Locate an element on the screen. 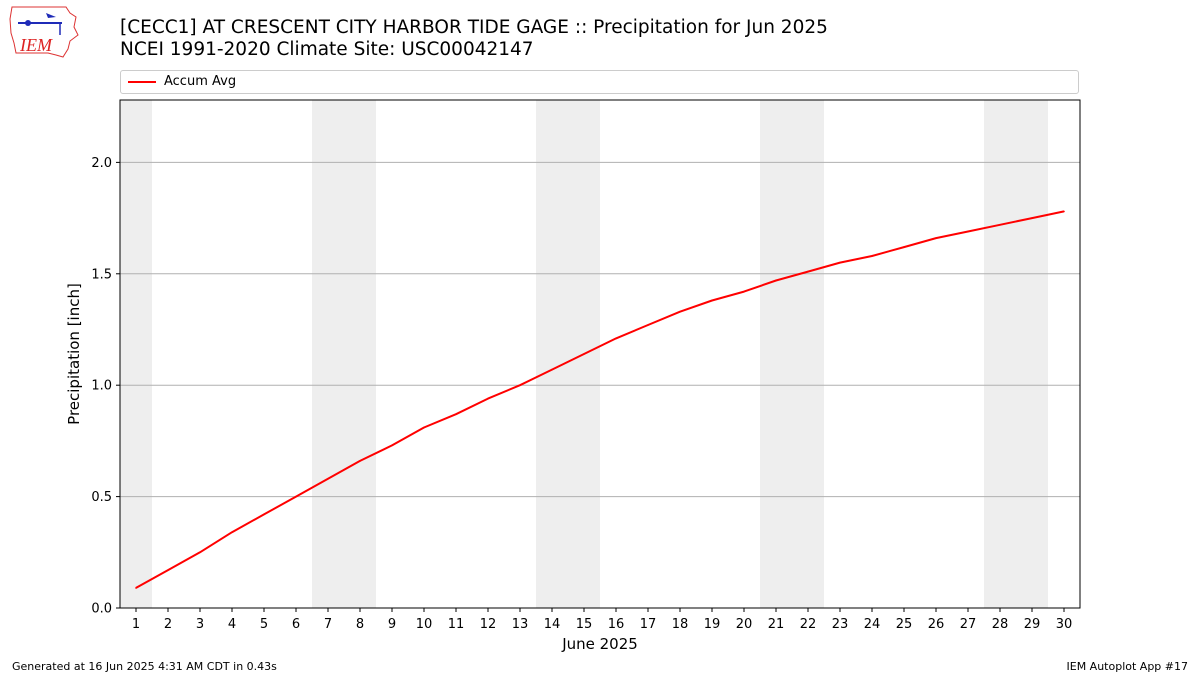 Image resolution: width=1200 pixels, height=675 pixels. x-tick-label: 16 is located at coordinates (616, 624).